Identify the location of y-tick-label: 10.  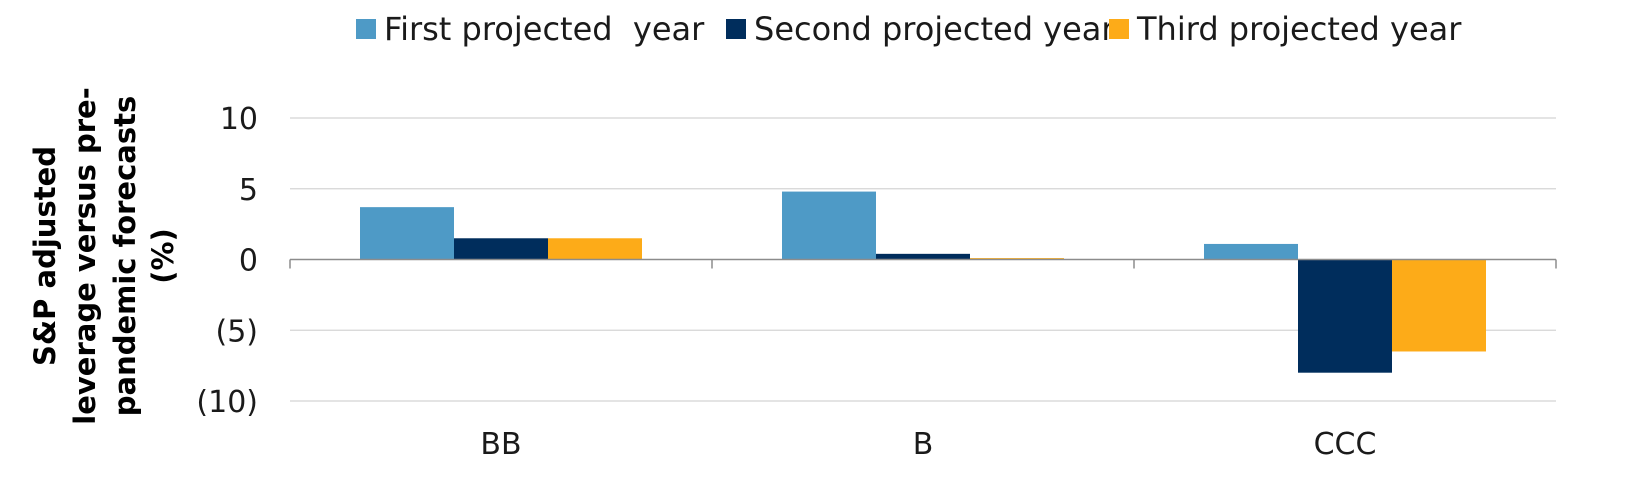
(239, 119).